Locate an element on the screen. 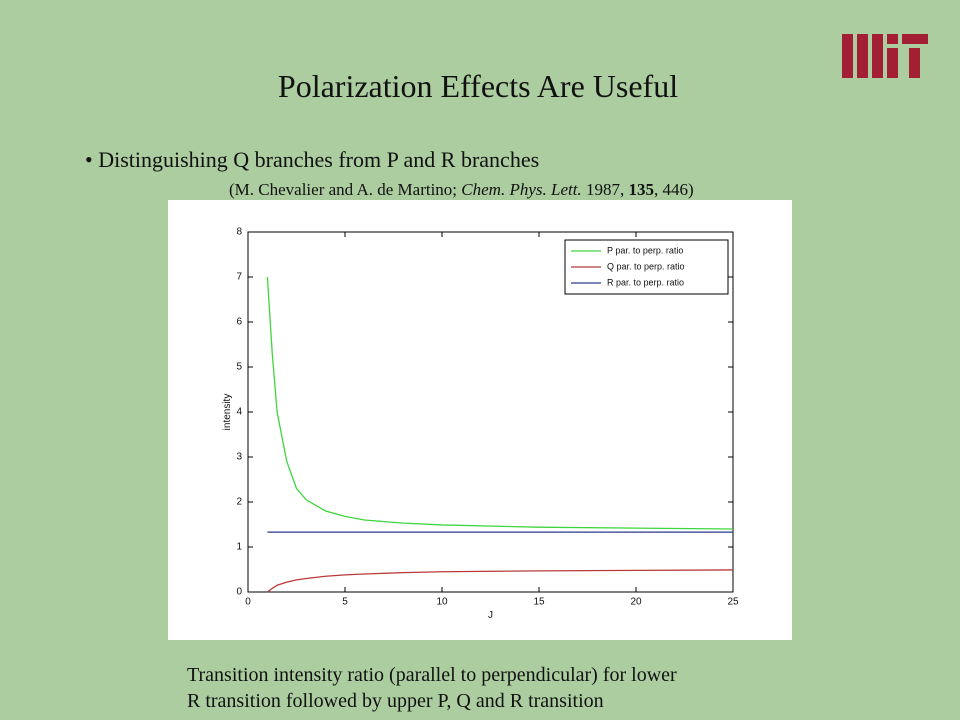 This screenshot has width=960, height=720. legend-label: Q par. to perp. ratio is located at coordinates (646, 266).